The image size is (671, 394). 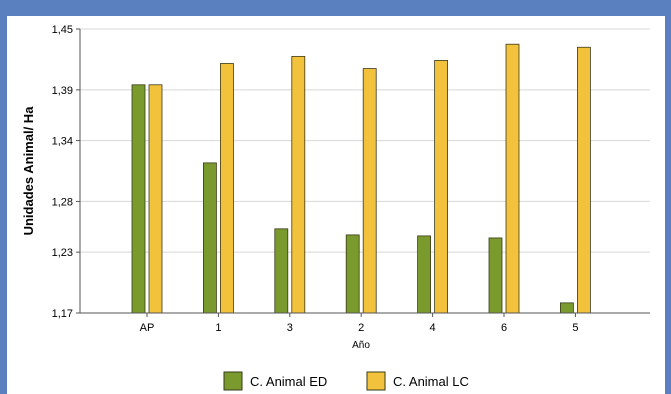 What do you see at coordinates (62, 314) in the screenshot?
I see `y-tick-label: 1,17` at bounding box center [62, 314].